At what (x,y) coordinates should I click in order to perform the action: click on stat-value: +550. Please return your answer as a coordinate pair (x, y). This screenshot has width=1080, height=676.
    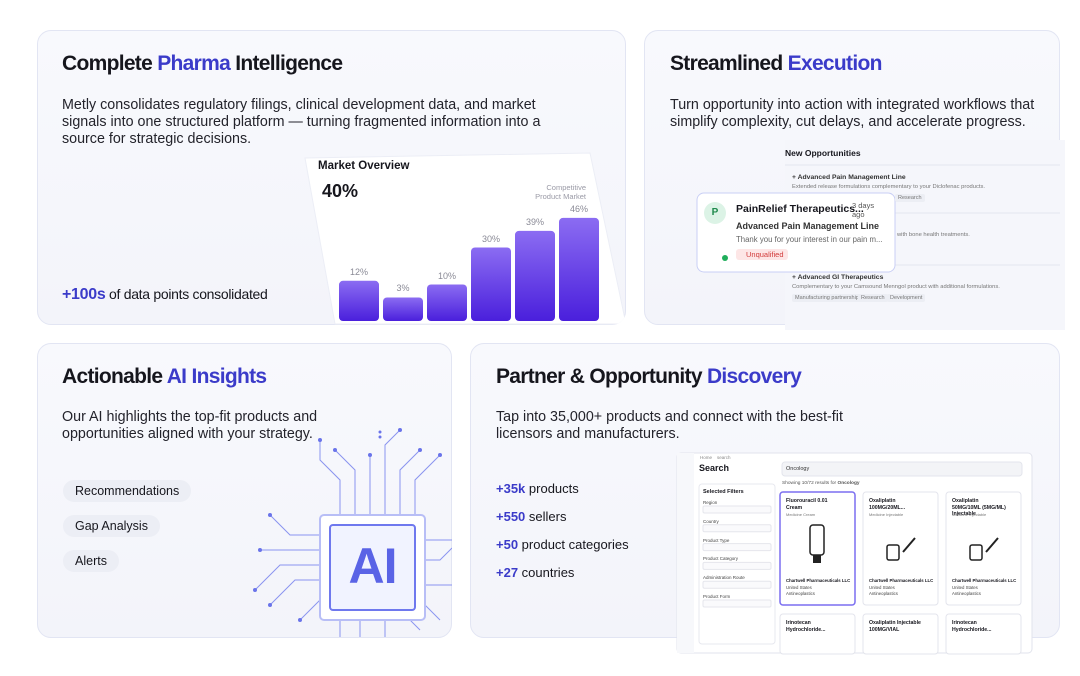
    Looking at the image, I should click on (511, 516).